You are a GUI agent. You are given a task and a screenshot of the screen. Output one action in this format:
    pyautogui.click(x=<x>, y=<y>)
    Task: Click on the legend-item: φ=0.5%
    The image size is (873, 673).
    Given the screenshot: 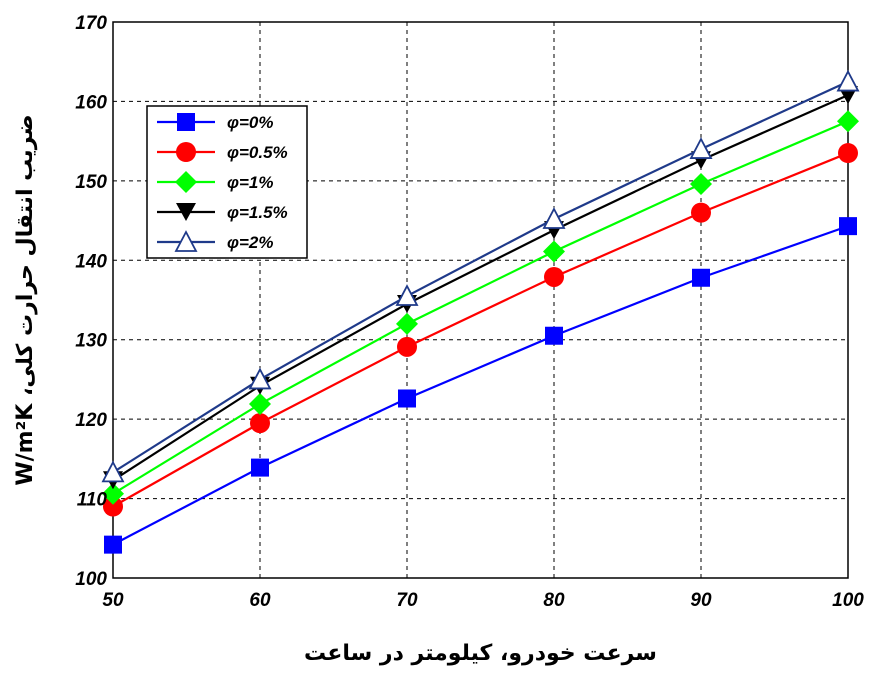 What is the action you would take?
    pyautogui.click(x=222, y=152)
    